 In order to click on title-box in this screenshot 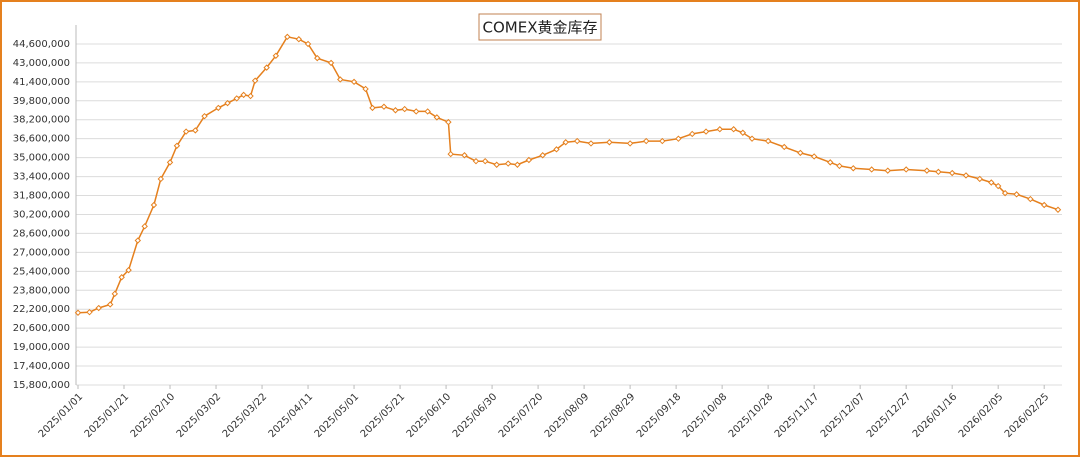, I will do `click(540, 27)`.